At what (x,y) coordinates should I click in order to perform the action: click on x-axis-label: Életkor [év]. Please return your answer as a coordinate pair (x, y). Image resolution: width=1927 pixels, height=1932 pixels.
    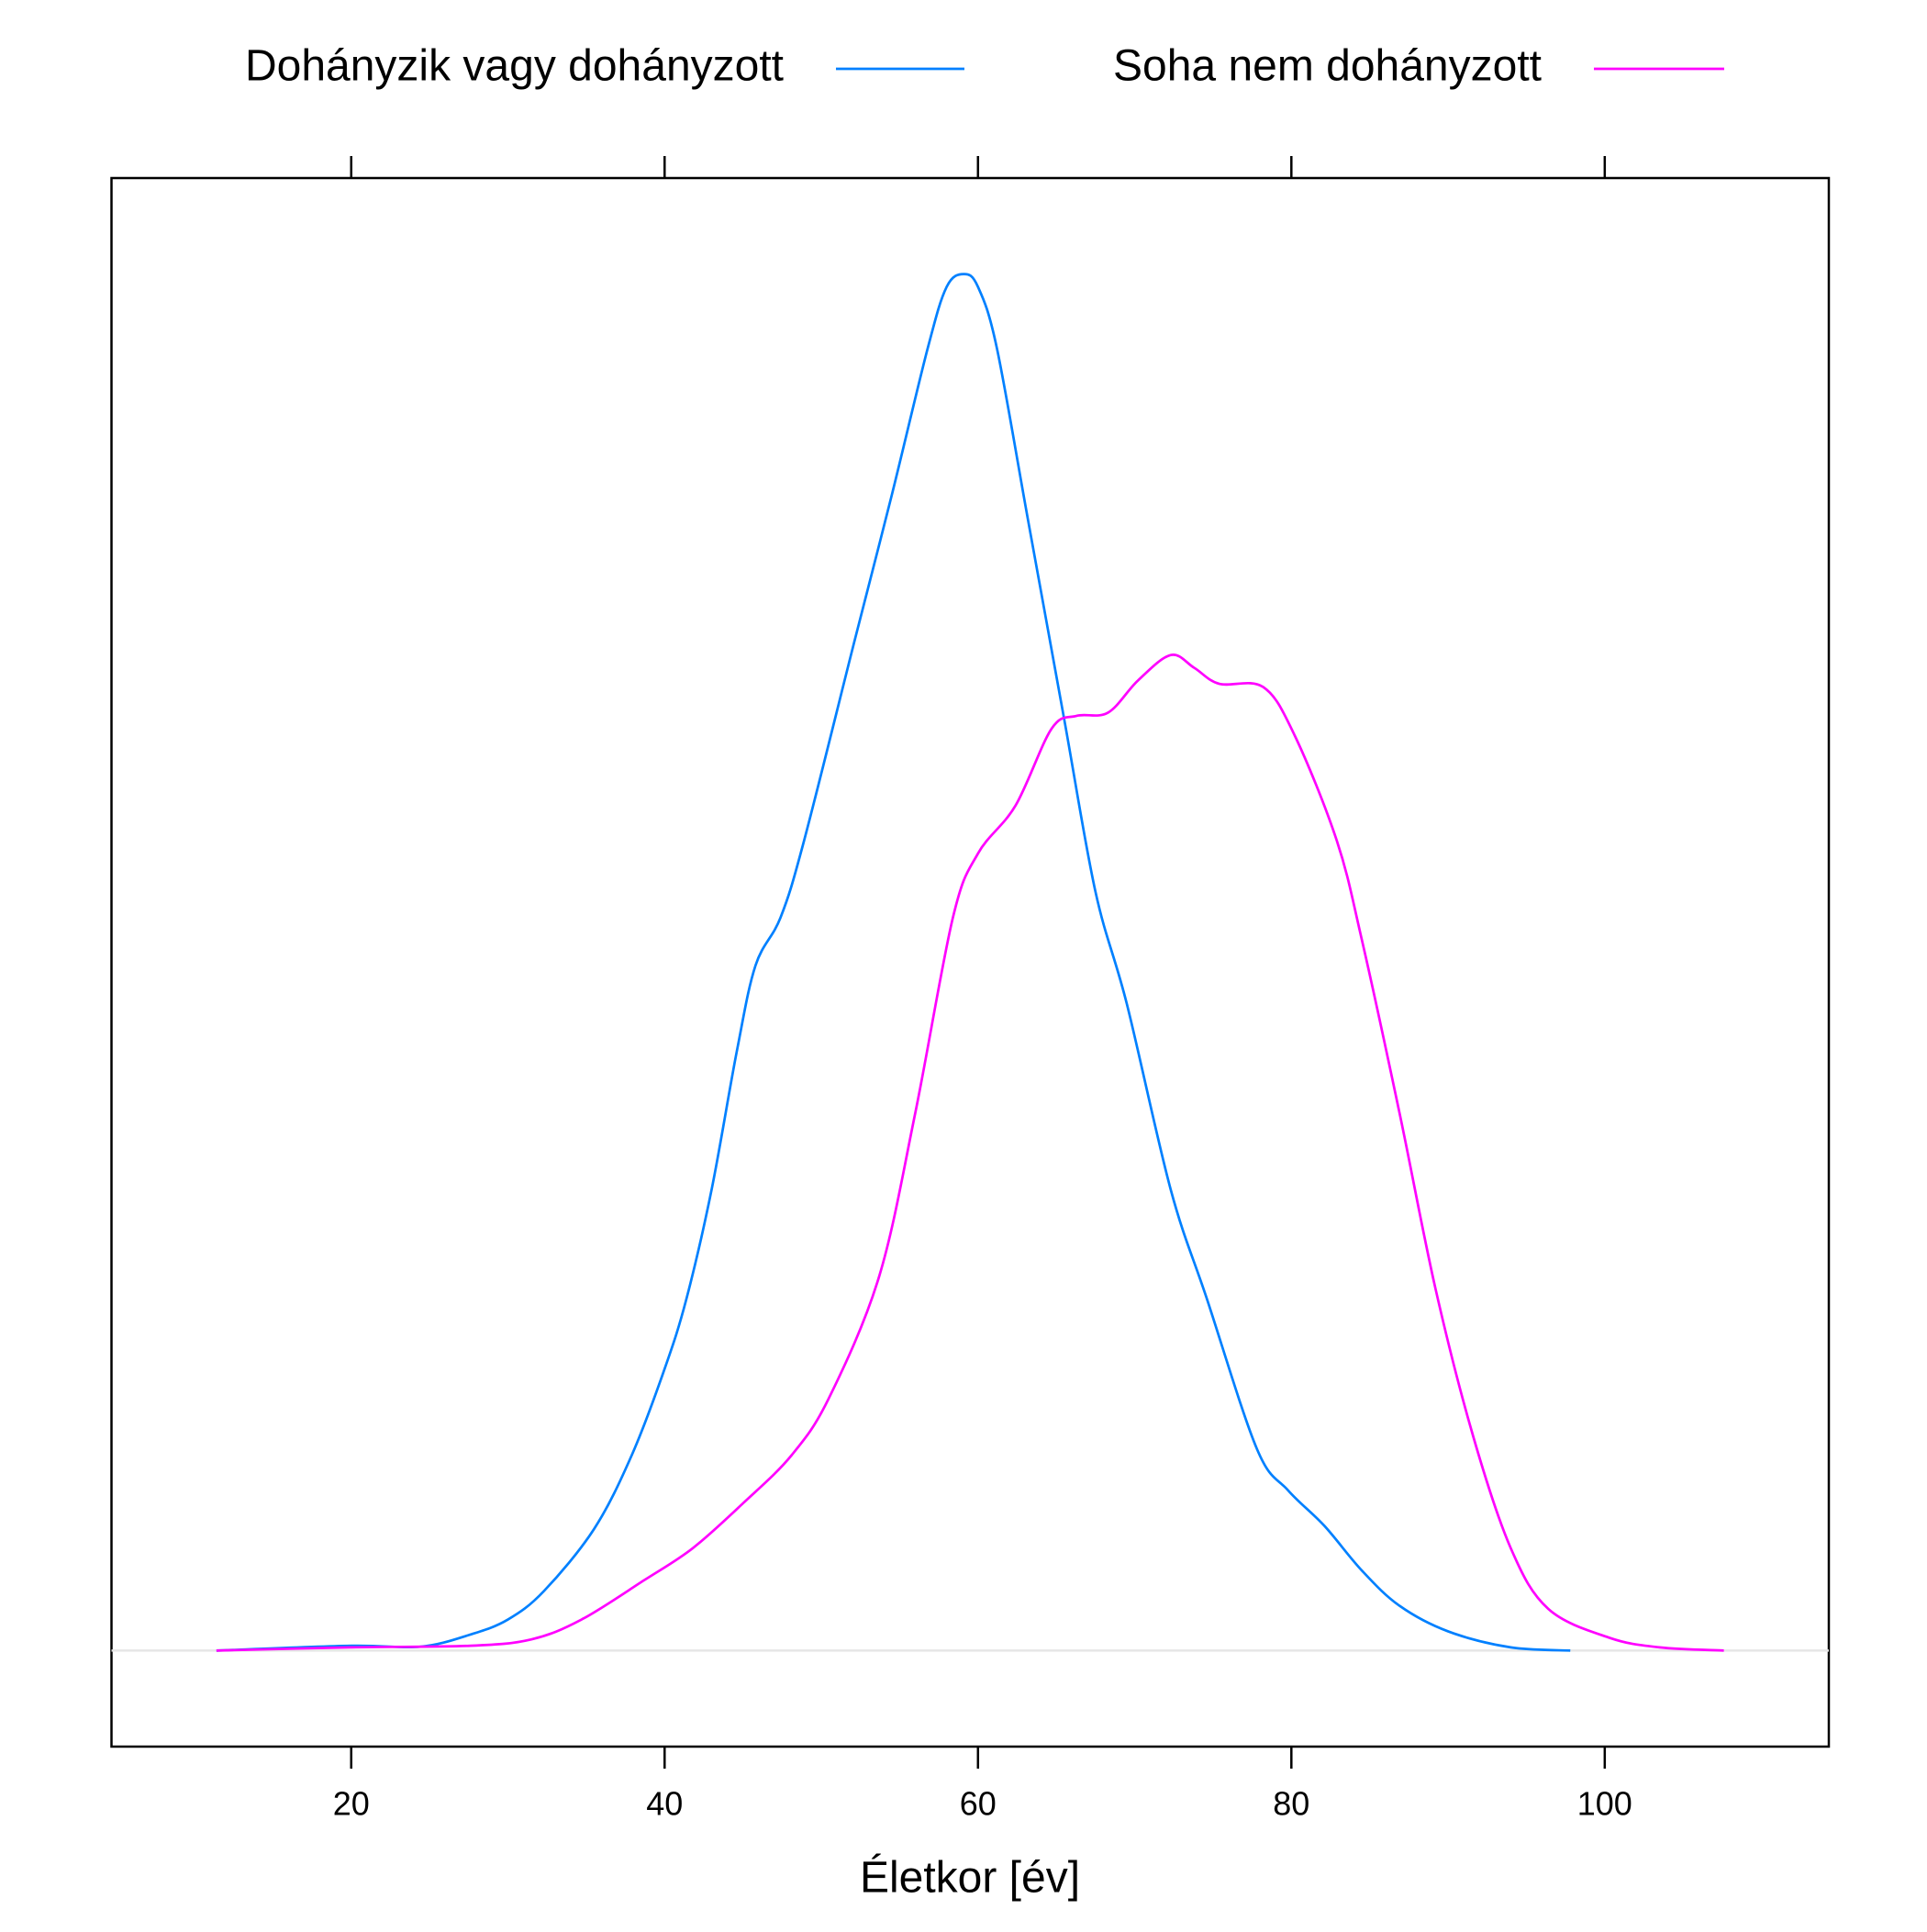
    Looking at the image, I should click on (970, 1878).